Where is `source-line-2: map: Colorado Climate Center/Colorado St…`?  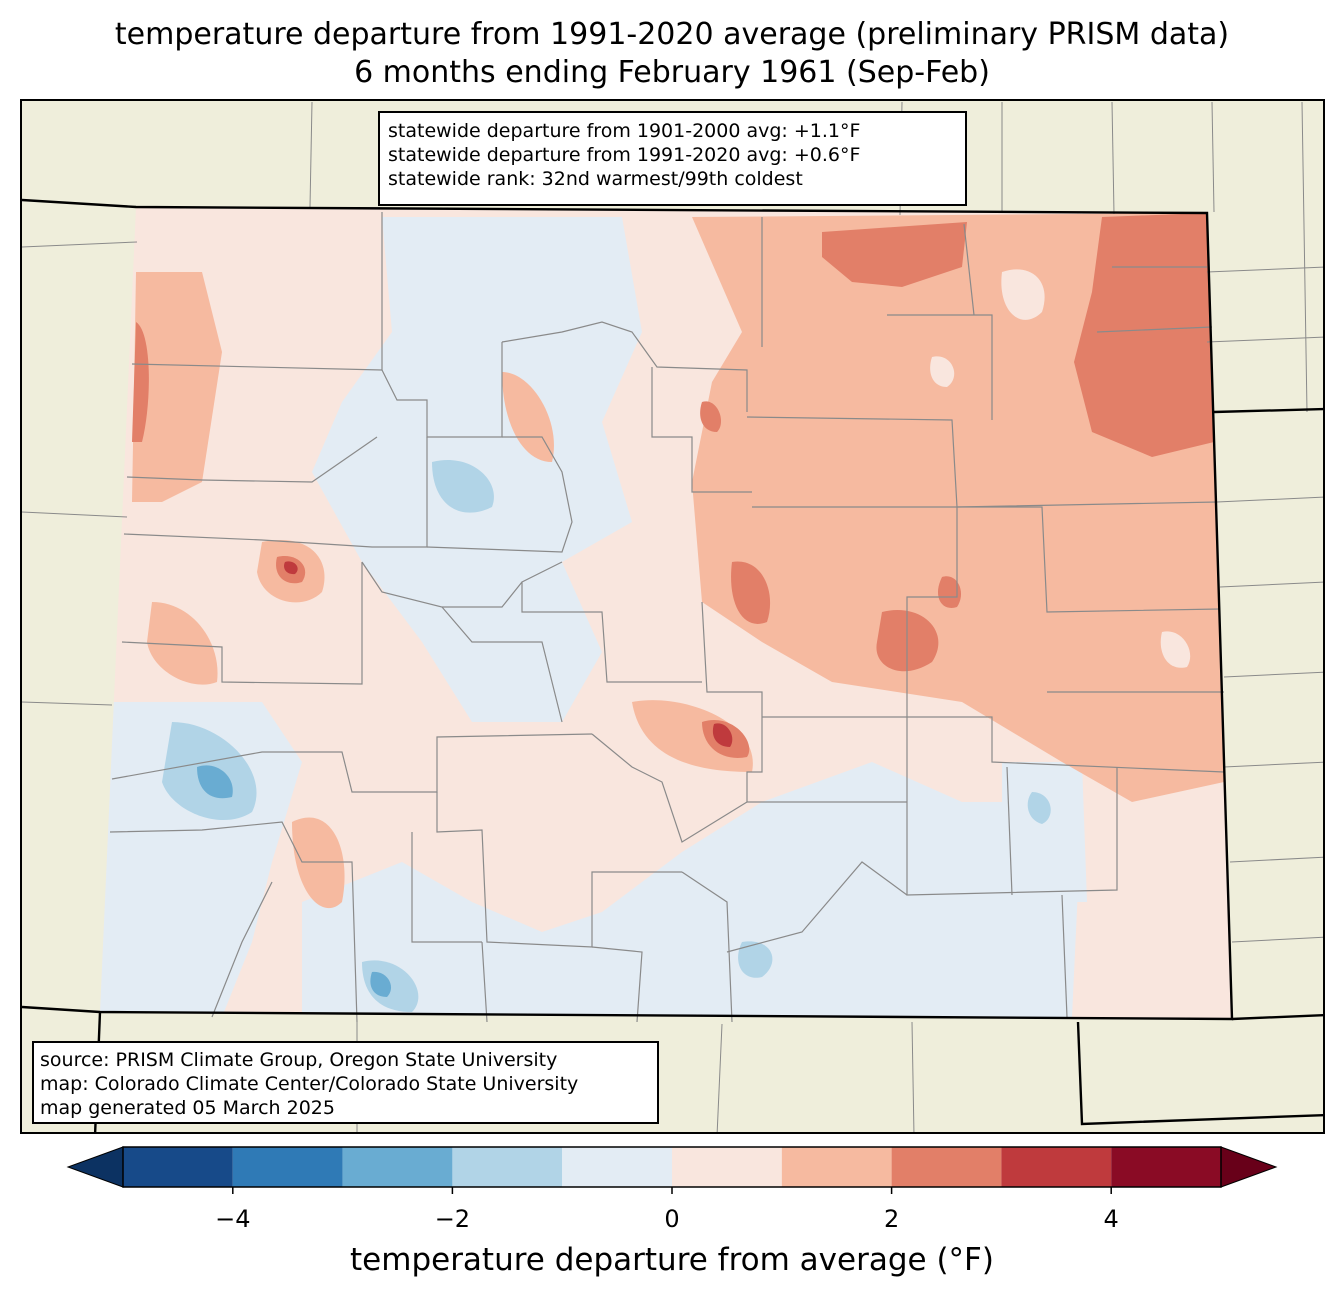
source-line-2: map: Colorado Climate Center/Colorado St… is located at coordinates (309, 1084).